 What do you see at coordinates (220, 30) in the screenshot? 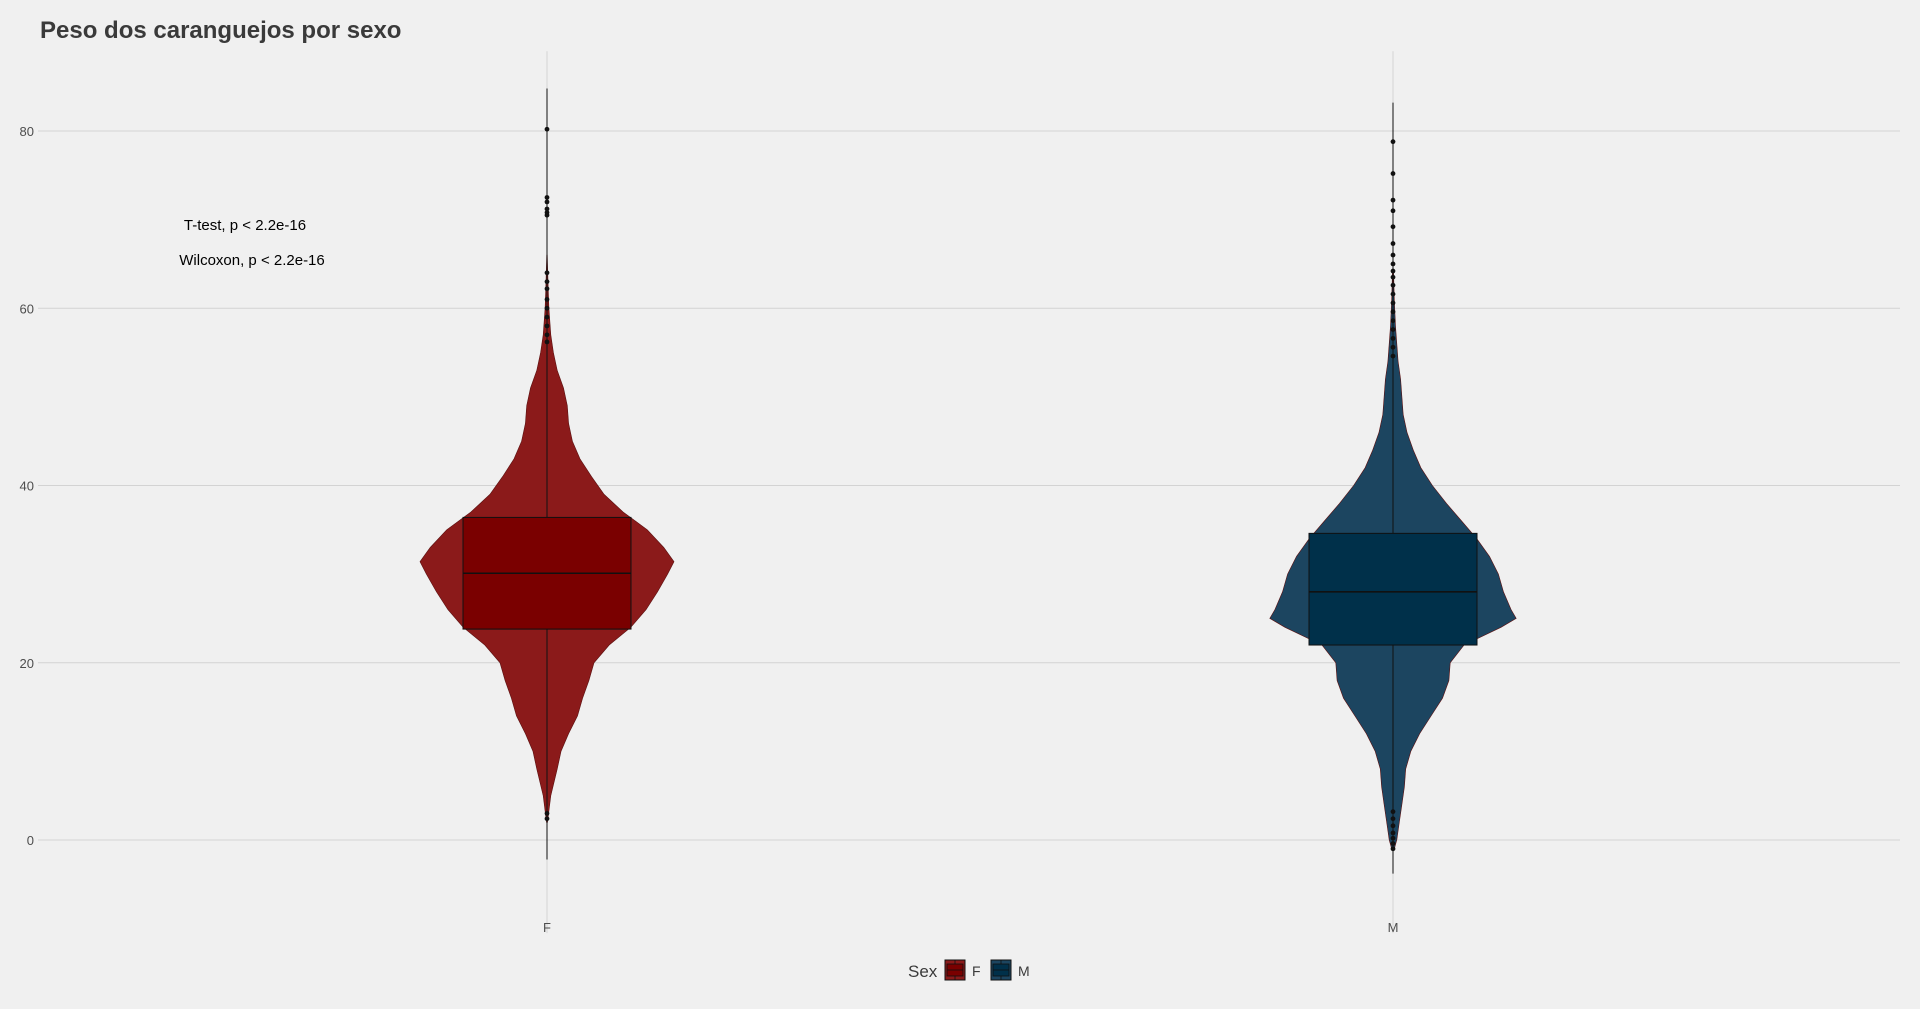
I see `chart-title: Peso dos caranguejos por sexo` at bounding box center [220, 30].